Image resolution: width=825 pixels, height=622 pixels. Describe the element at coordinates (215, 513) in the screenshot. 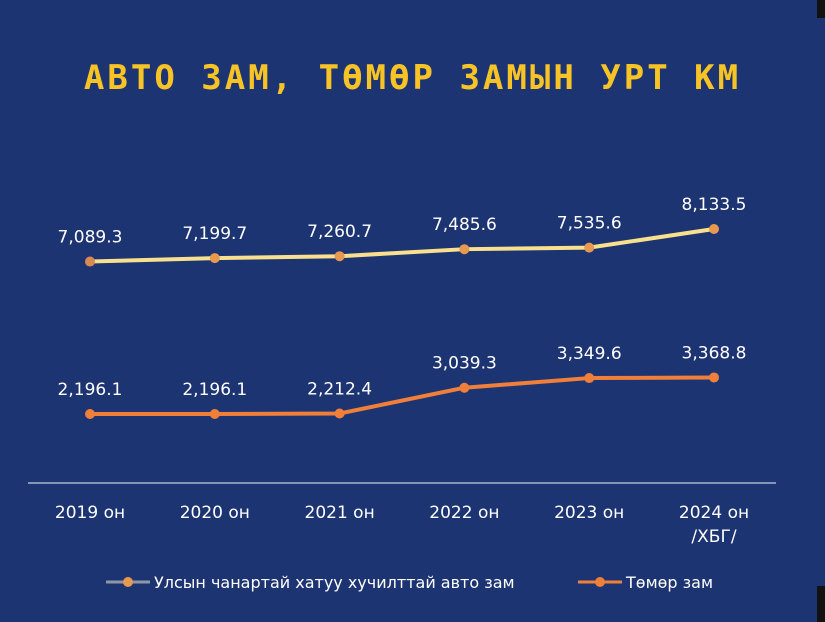

I see `x-tick-label: 2020 он` at that location.